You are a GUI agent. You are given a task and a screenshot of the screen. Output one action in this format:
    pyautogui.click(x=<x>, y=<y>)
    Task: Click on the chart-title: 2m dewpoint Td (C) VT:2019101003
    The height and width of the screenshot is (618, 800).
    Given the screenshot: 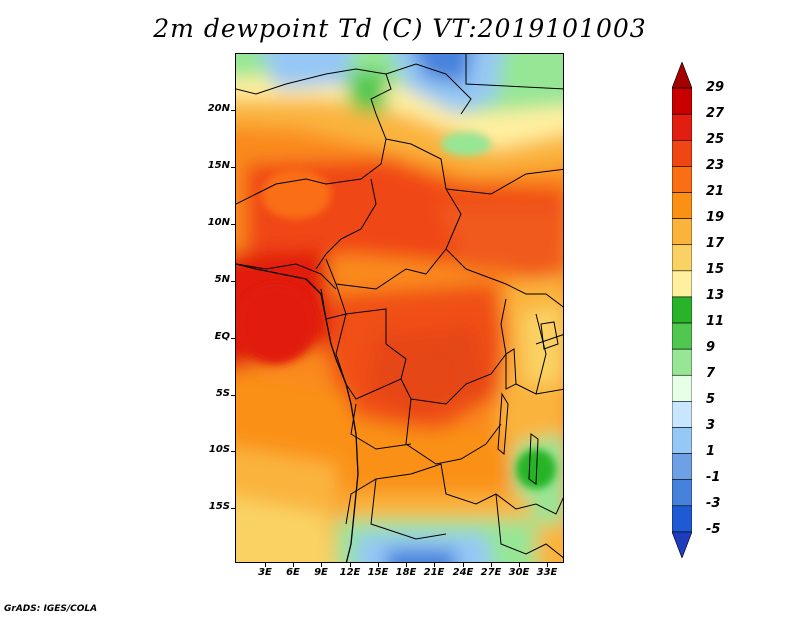 What is the action you would take?
    pyautogui.click(x=400, y=28)
    